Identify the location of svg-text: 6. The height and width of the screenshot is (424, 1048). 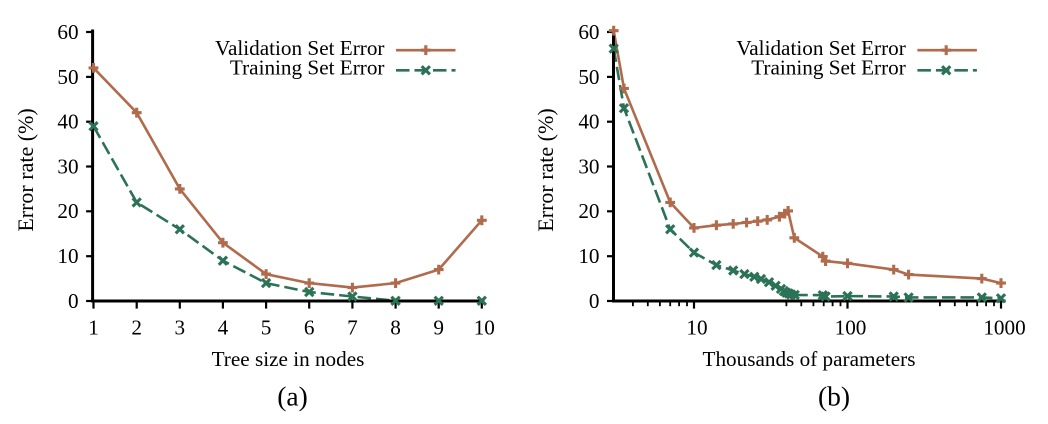
(309, 328).